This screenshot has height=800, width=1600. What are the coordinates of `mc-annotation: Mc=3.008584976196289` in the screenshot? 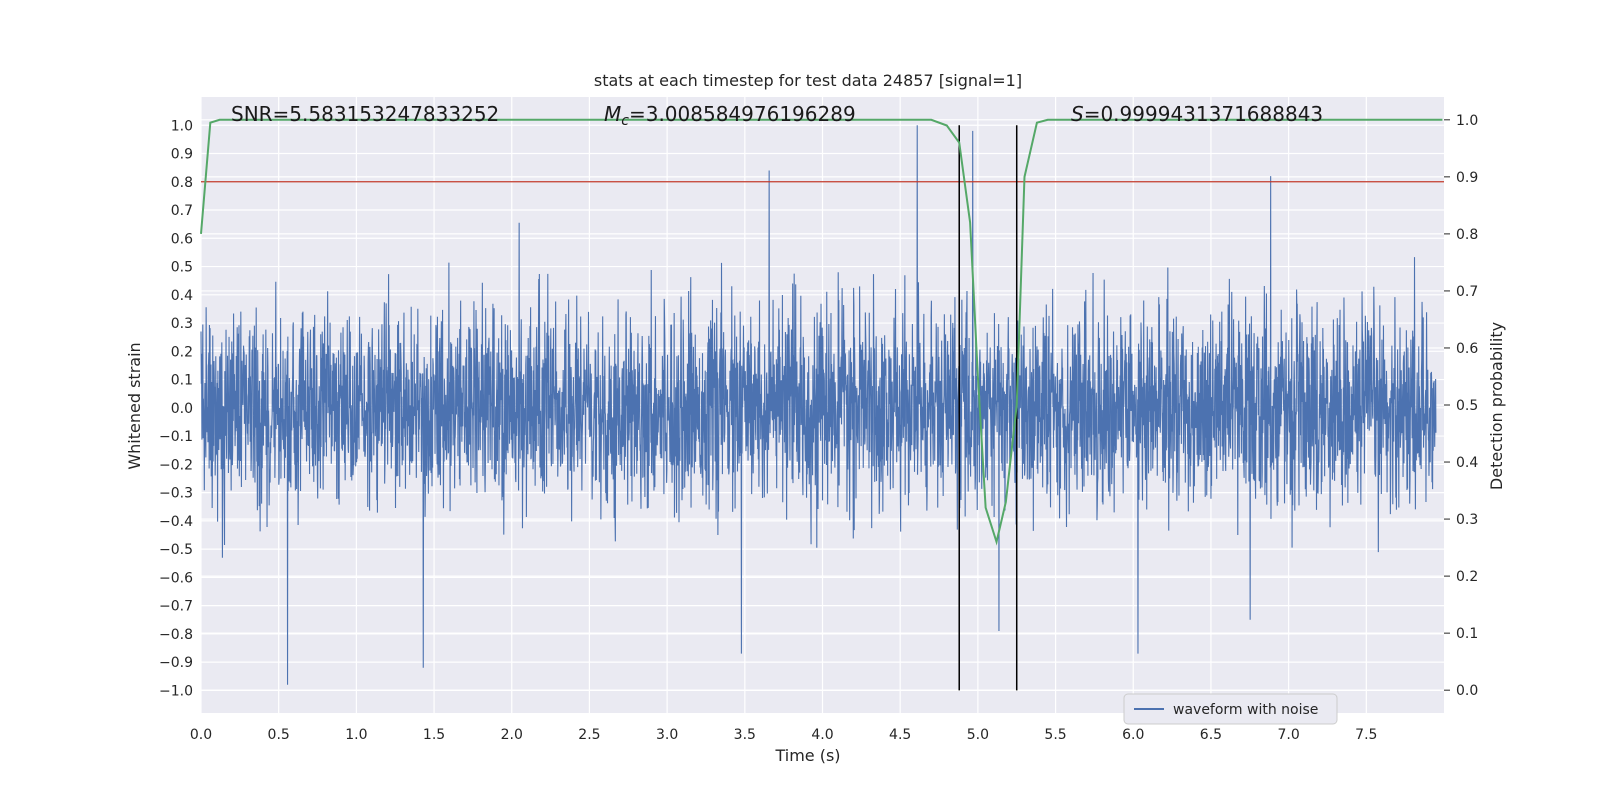 It's located at (730, 115).